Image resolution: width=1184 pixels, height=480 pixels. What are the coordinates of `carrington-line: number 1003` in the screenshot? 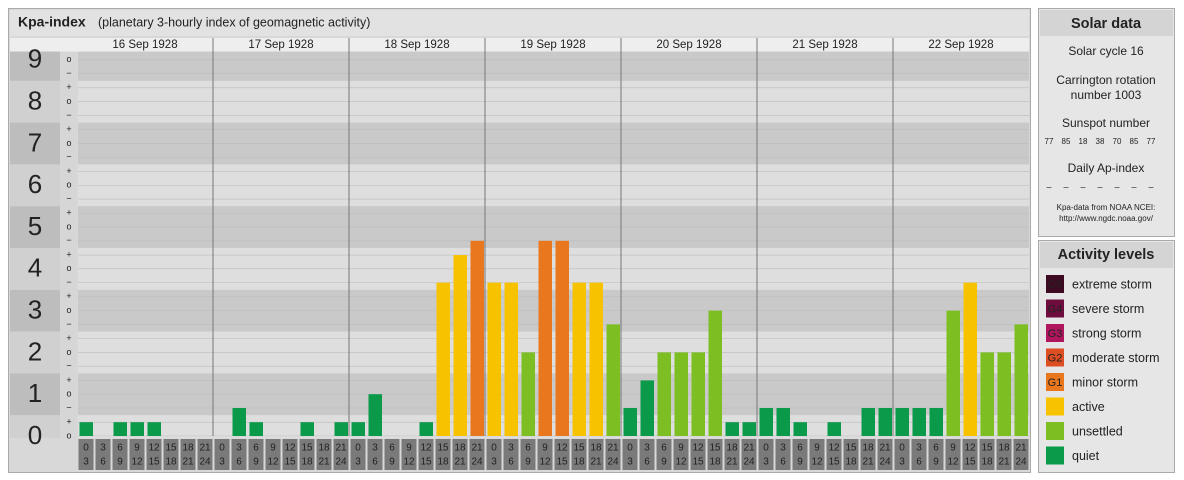 It's located at (1106, 95).